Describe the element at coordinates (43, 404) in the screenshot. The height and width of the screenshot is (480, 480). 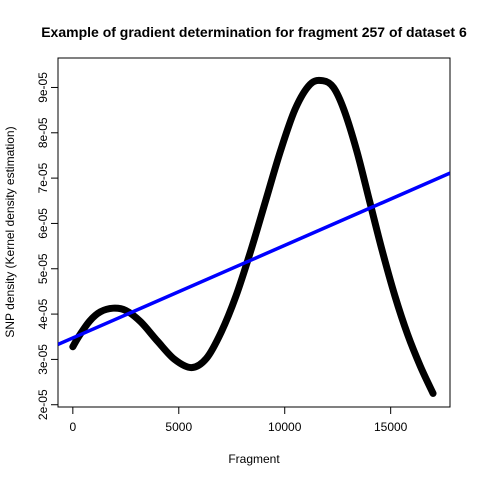
I see `y-tick-label: 2e-05` at that location.